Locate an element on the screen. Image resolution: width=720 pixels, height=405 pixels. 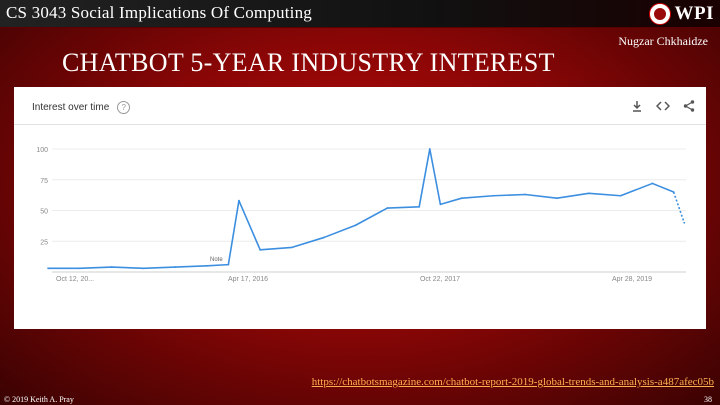
wpi-logo: WPI is located at coordinates (681, 13).